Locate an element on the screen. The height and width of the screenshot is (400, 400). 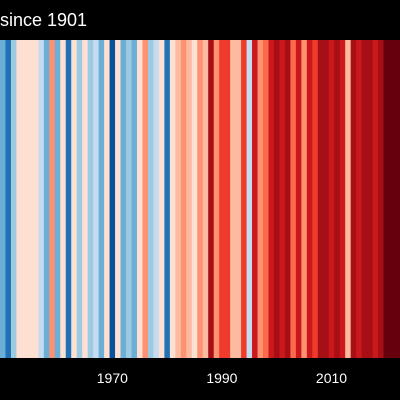
stripe-2007 is located at coordinates (315, 199).